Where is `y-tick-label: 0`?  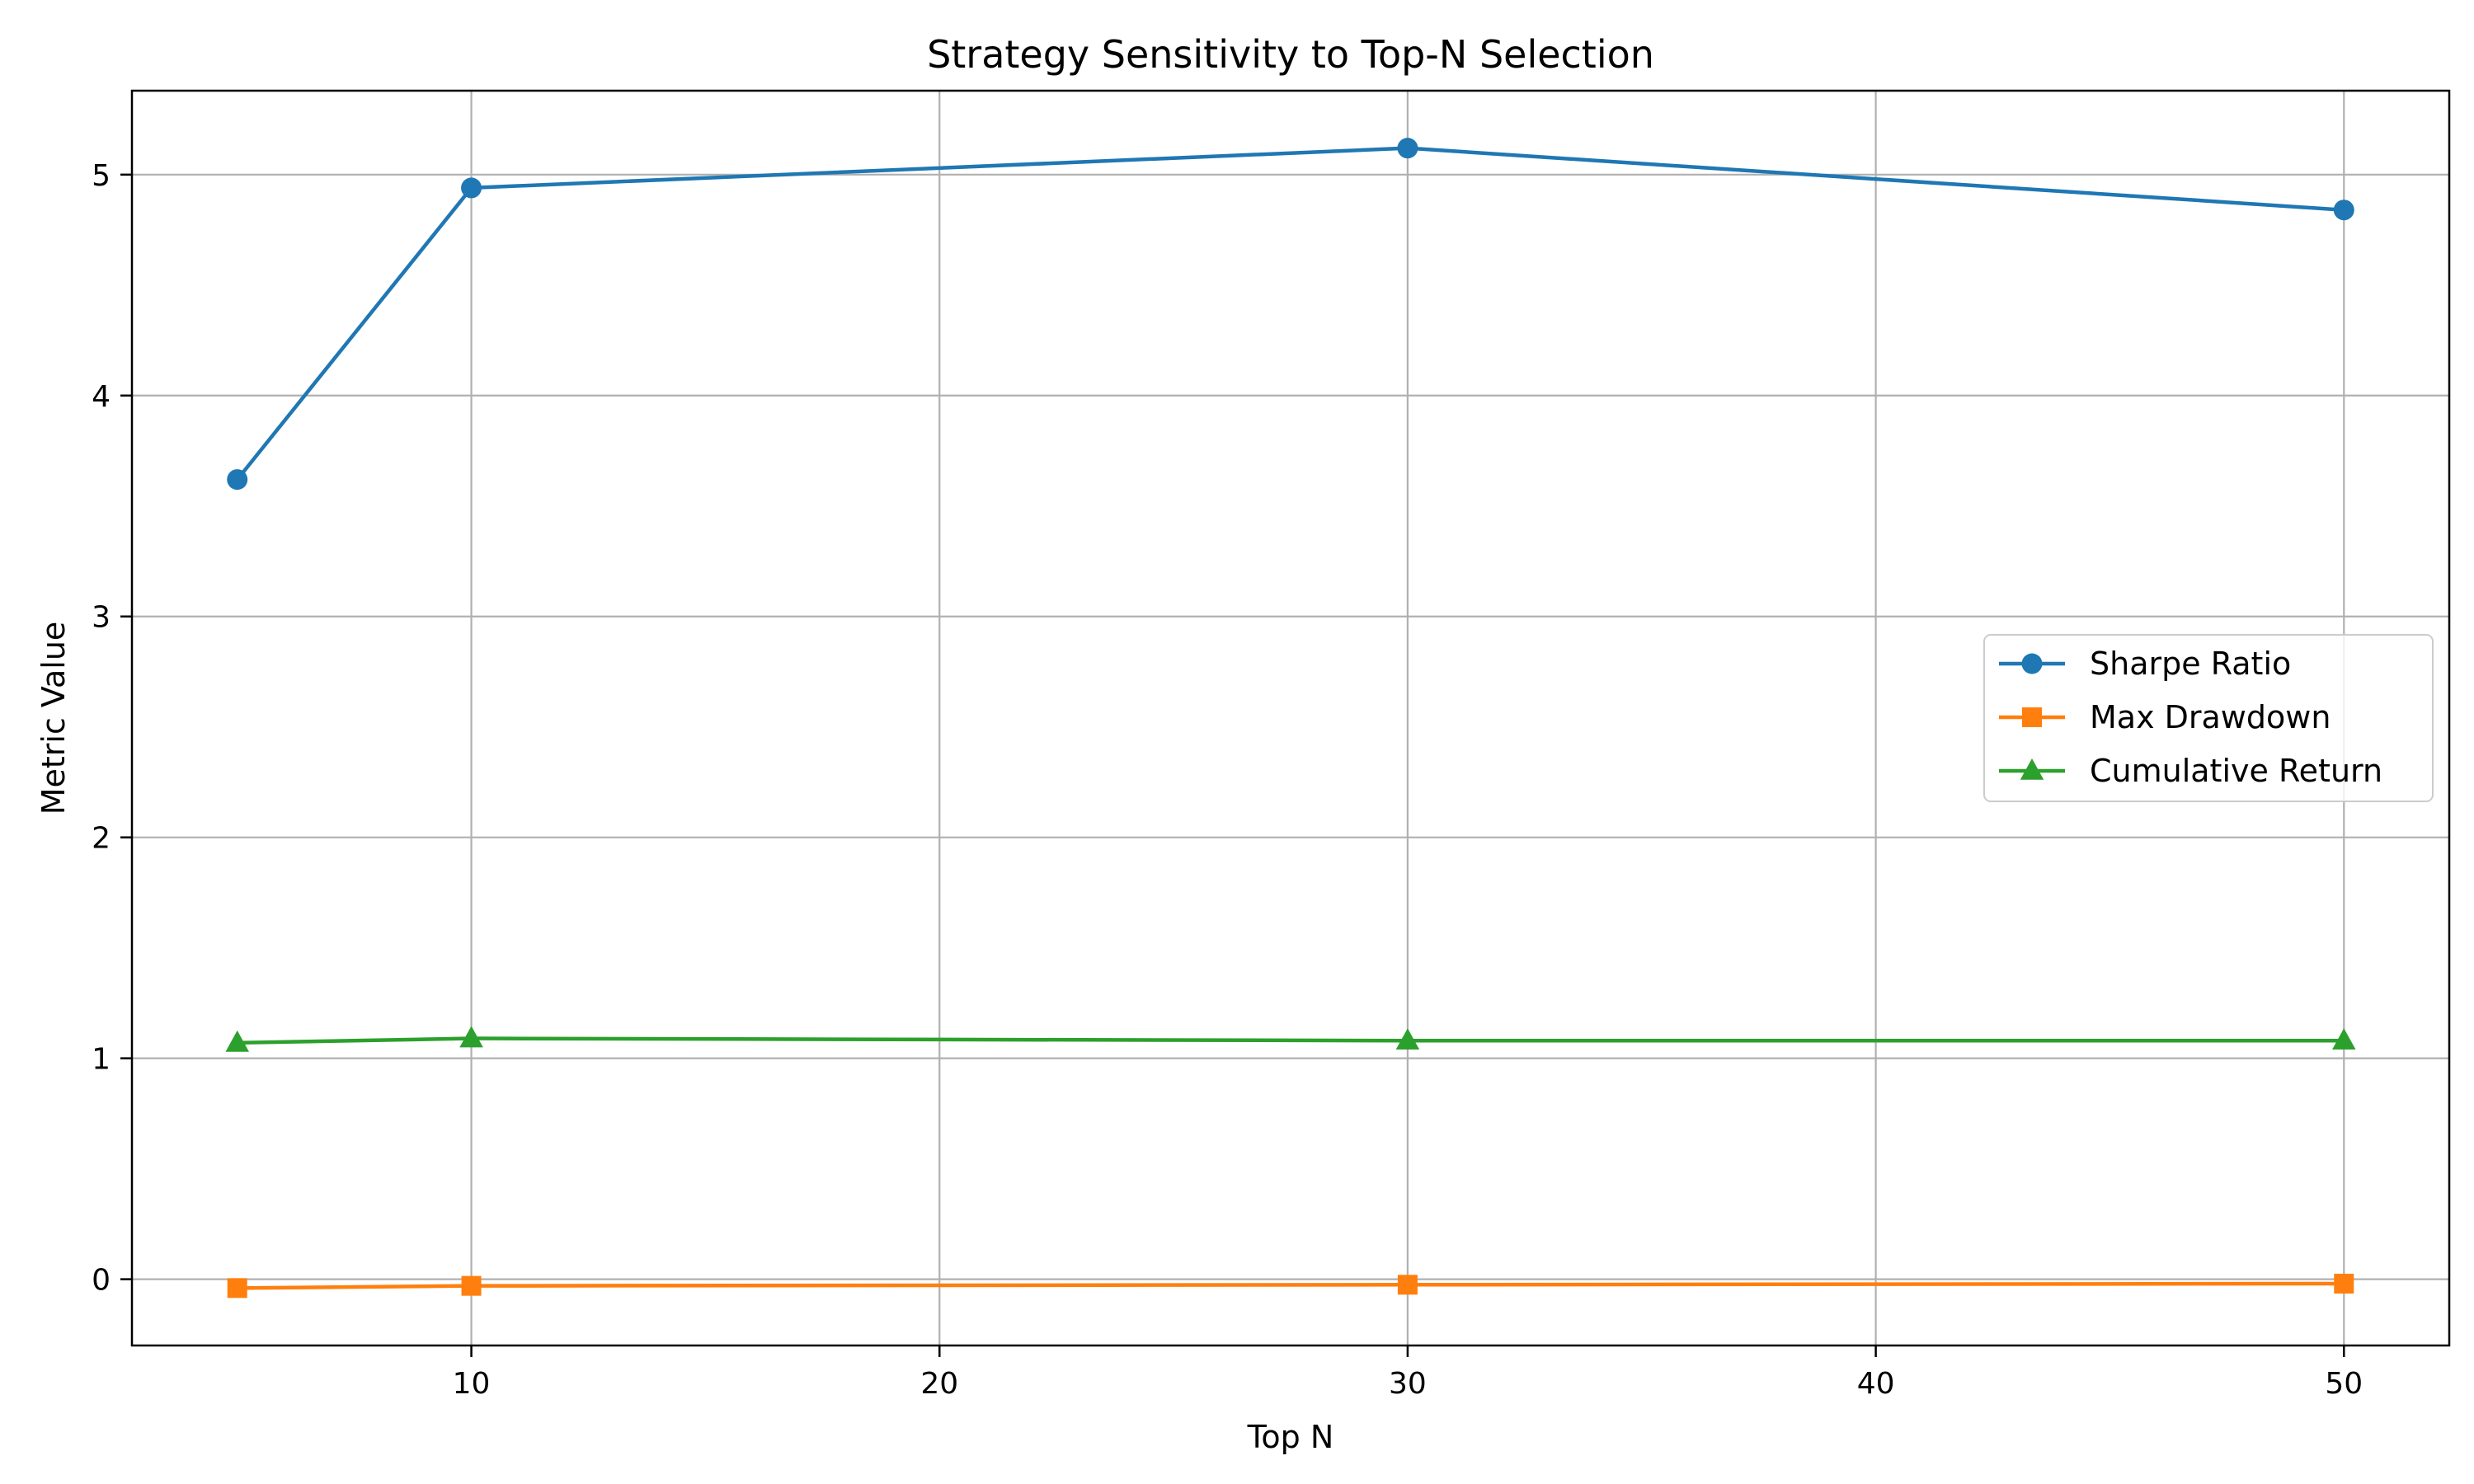
y-tick-label: 0 is located at coordinates (101, 1281).